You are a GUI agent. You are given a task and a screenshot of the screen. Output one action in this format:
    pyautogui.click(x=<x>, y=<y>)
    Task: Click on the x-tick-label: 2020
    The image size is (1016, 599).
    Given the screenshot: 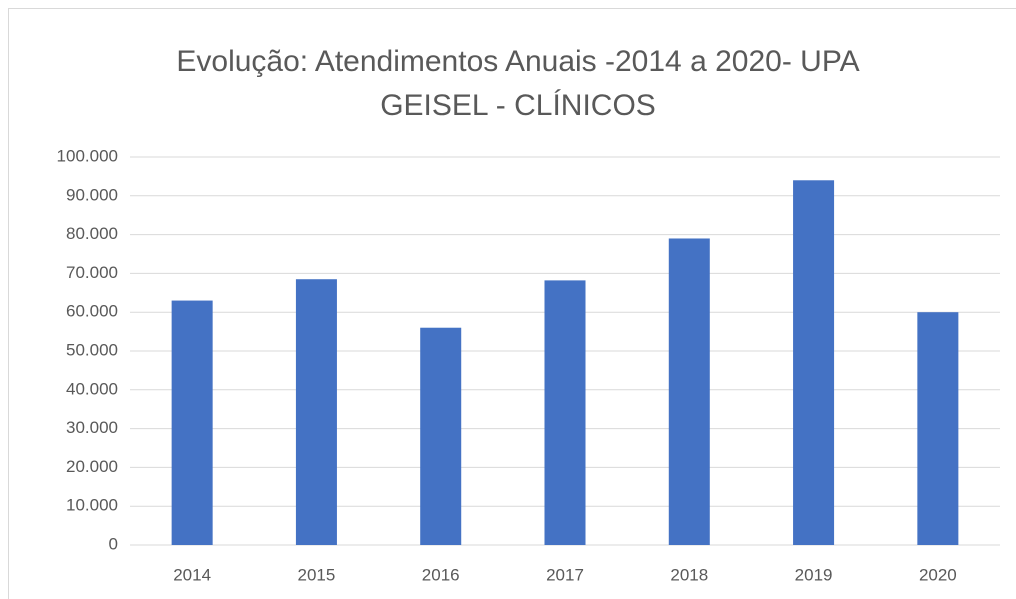 What is the action you would take?
    pyautogui.click(x=938, y=574)
    